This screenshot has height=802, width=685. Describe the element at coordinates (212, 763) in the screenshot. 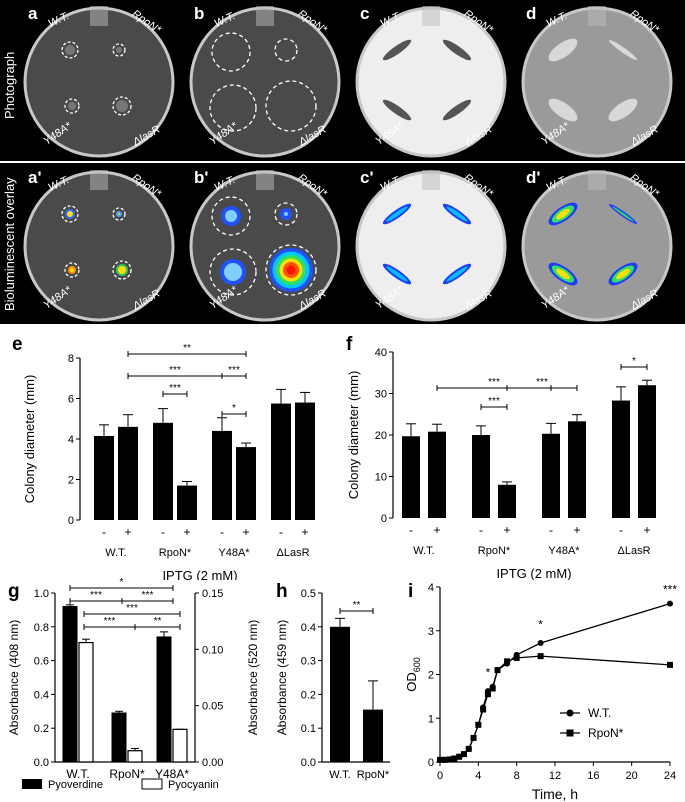

I see `y-tick-label: 0.00` at that location.